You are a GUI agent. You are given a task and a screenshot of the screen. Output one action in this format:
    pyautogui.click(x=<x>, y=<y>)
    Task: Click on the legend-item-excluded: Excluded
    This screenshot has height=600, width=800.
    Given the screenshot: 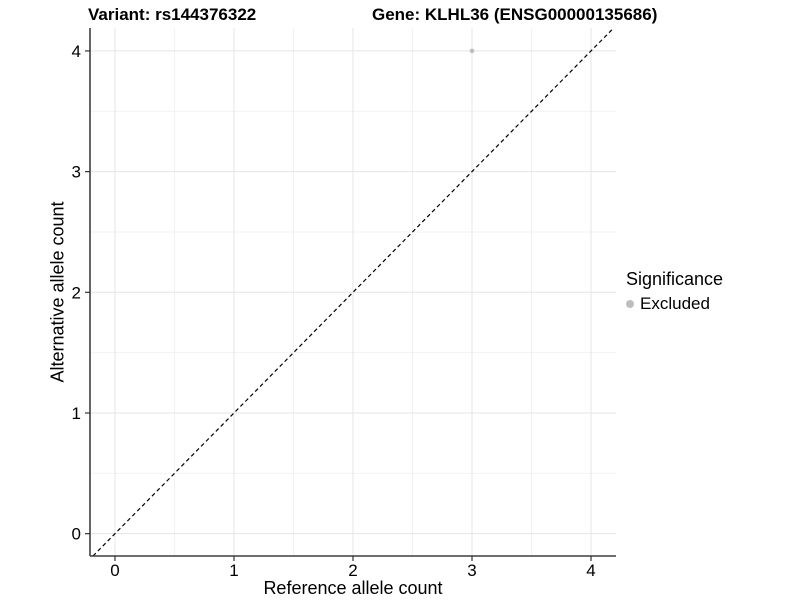 What is the action you would take?
    pyautogui.click(x=674, y=304)
    